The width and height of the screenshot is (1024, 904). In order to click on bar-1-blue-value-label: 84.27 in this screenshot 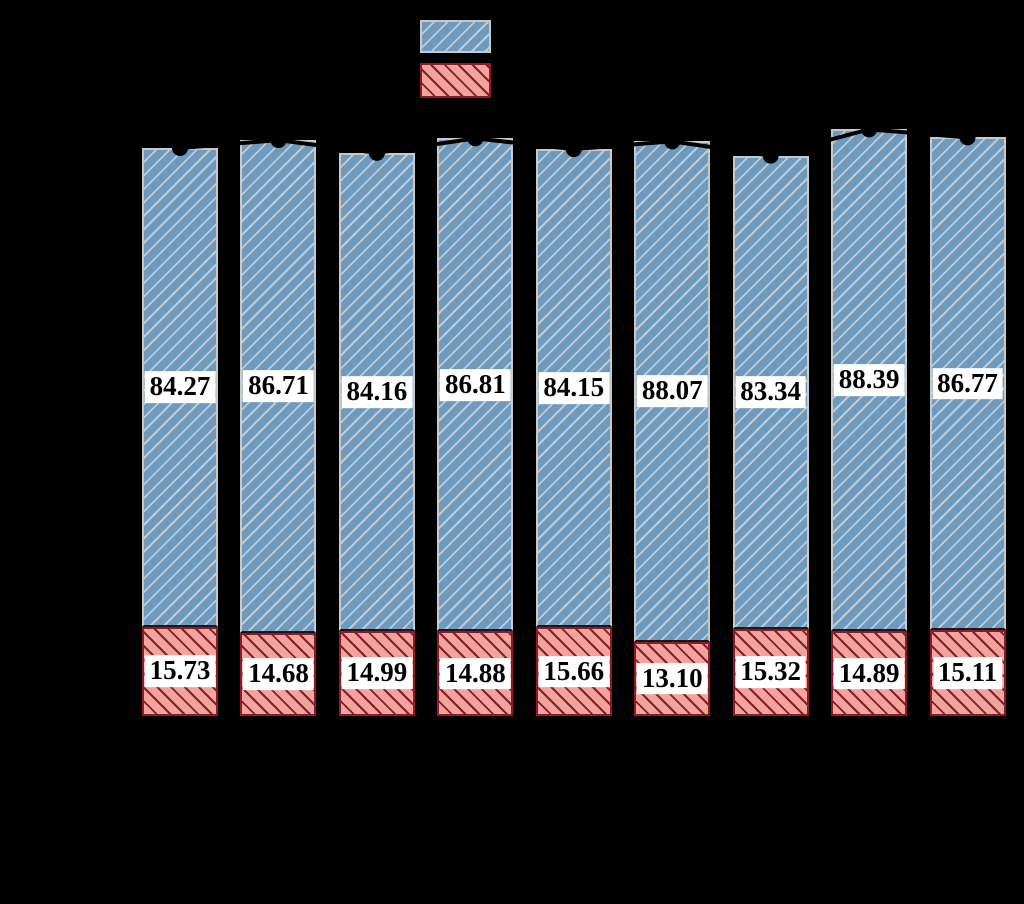, I will do `click(180, 387)`.